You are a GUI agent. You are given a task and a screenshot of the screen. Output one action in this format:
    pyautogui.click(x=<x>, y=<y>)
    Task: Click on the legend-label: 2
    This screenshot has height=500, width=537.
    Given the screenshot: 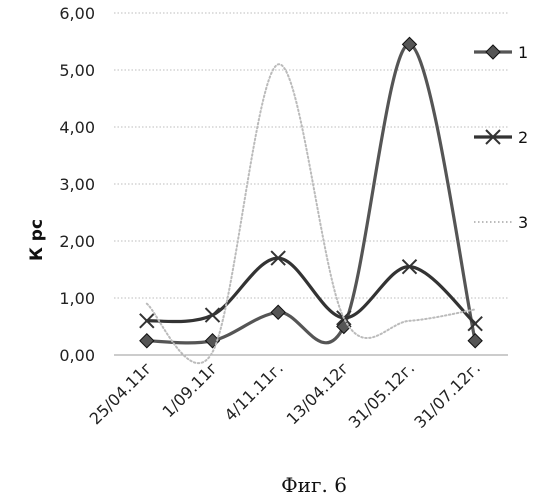 What is the action you would take?
    pyautogui.click(x=523, y=137)
    